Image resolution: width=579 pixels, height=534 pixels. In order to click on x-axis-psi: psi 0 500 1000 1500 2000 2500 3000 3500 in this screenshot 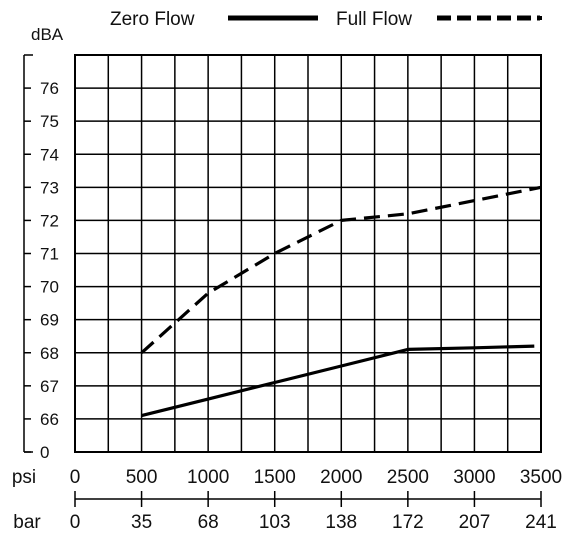, I will do `click(287, 477)`.